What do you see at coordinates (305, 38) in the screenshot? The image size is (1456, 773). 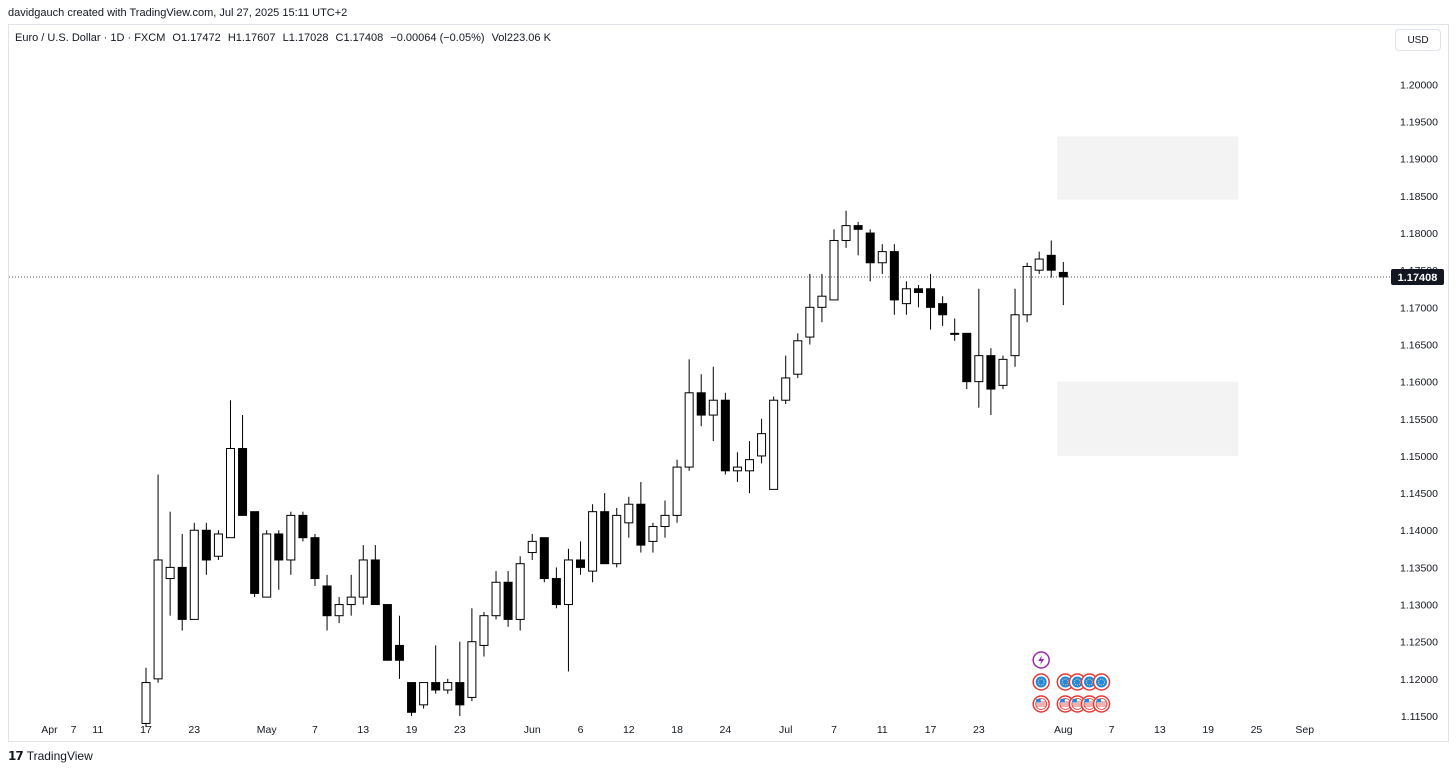 I see `legend-low: L1.17028` at bounding box center [305, 38].